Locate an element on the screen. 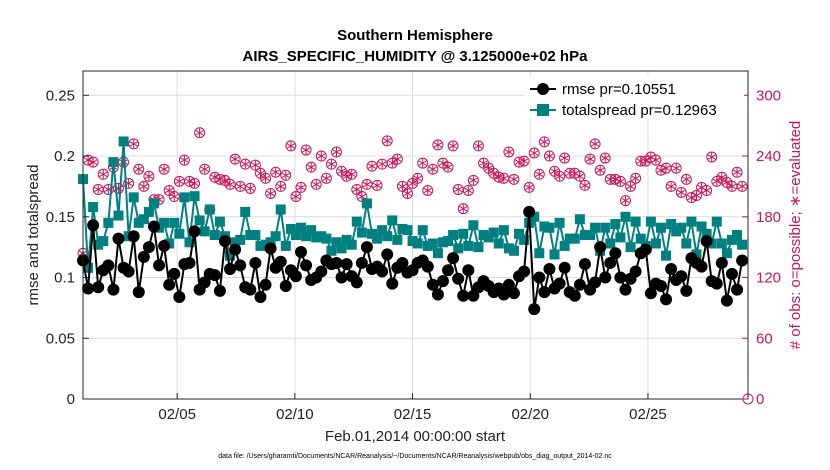 The height and width of the screenshot is (470, 830). x-axis-label: Feb.01,2014 00:00:00 start is located at coordinates (415, 436).